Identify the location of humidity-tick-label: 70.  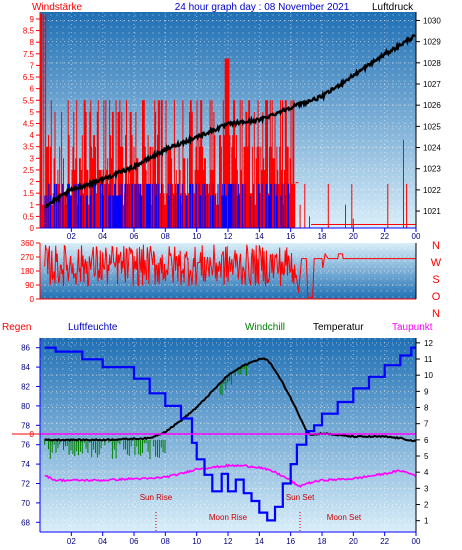
(25, 503).